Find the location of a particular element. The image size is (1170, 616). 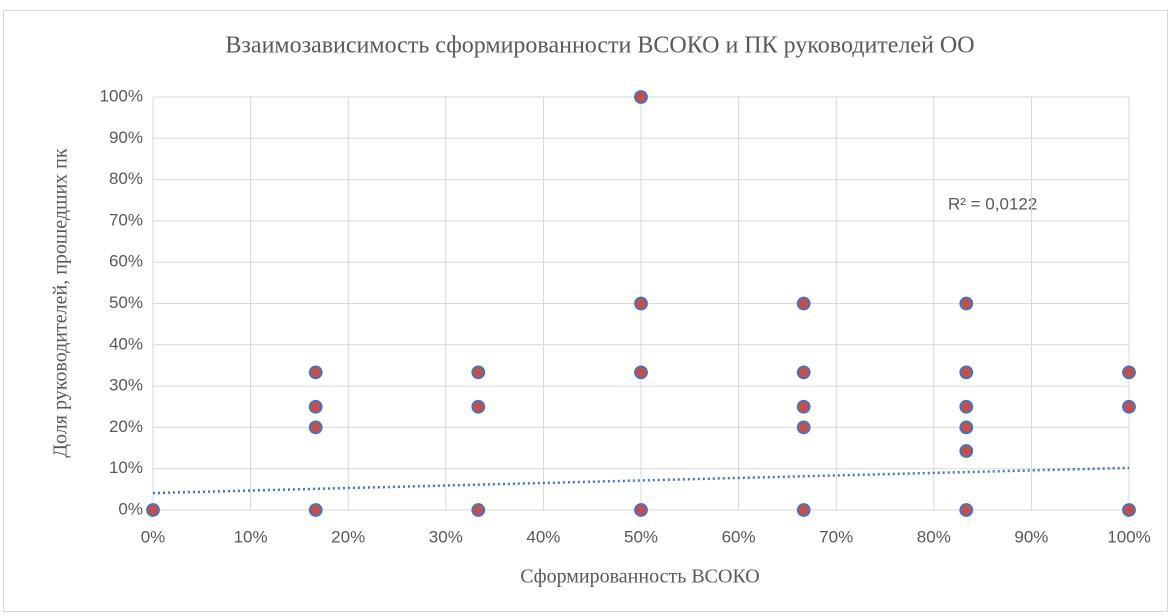

y-tick-label: 30% is located at coordinates (126, 385).